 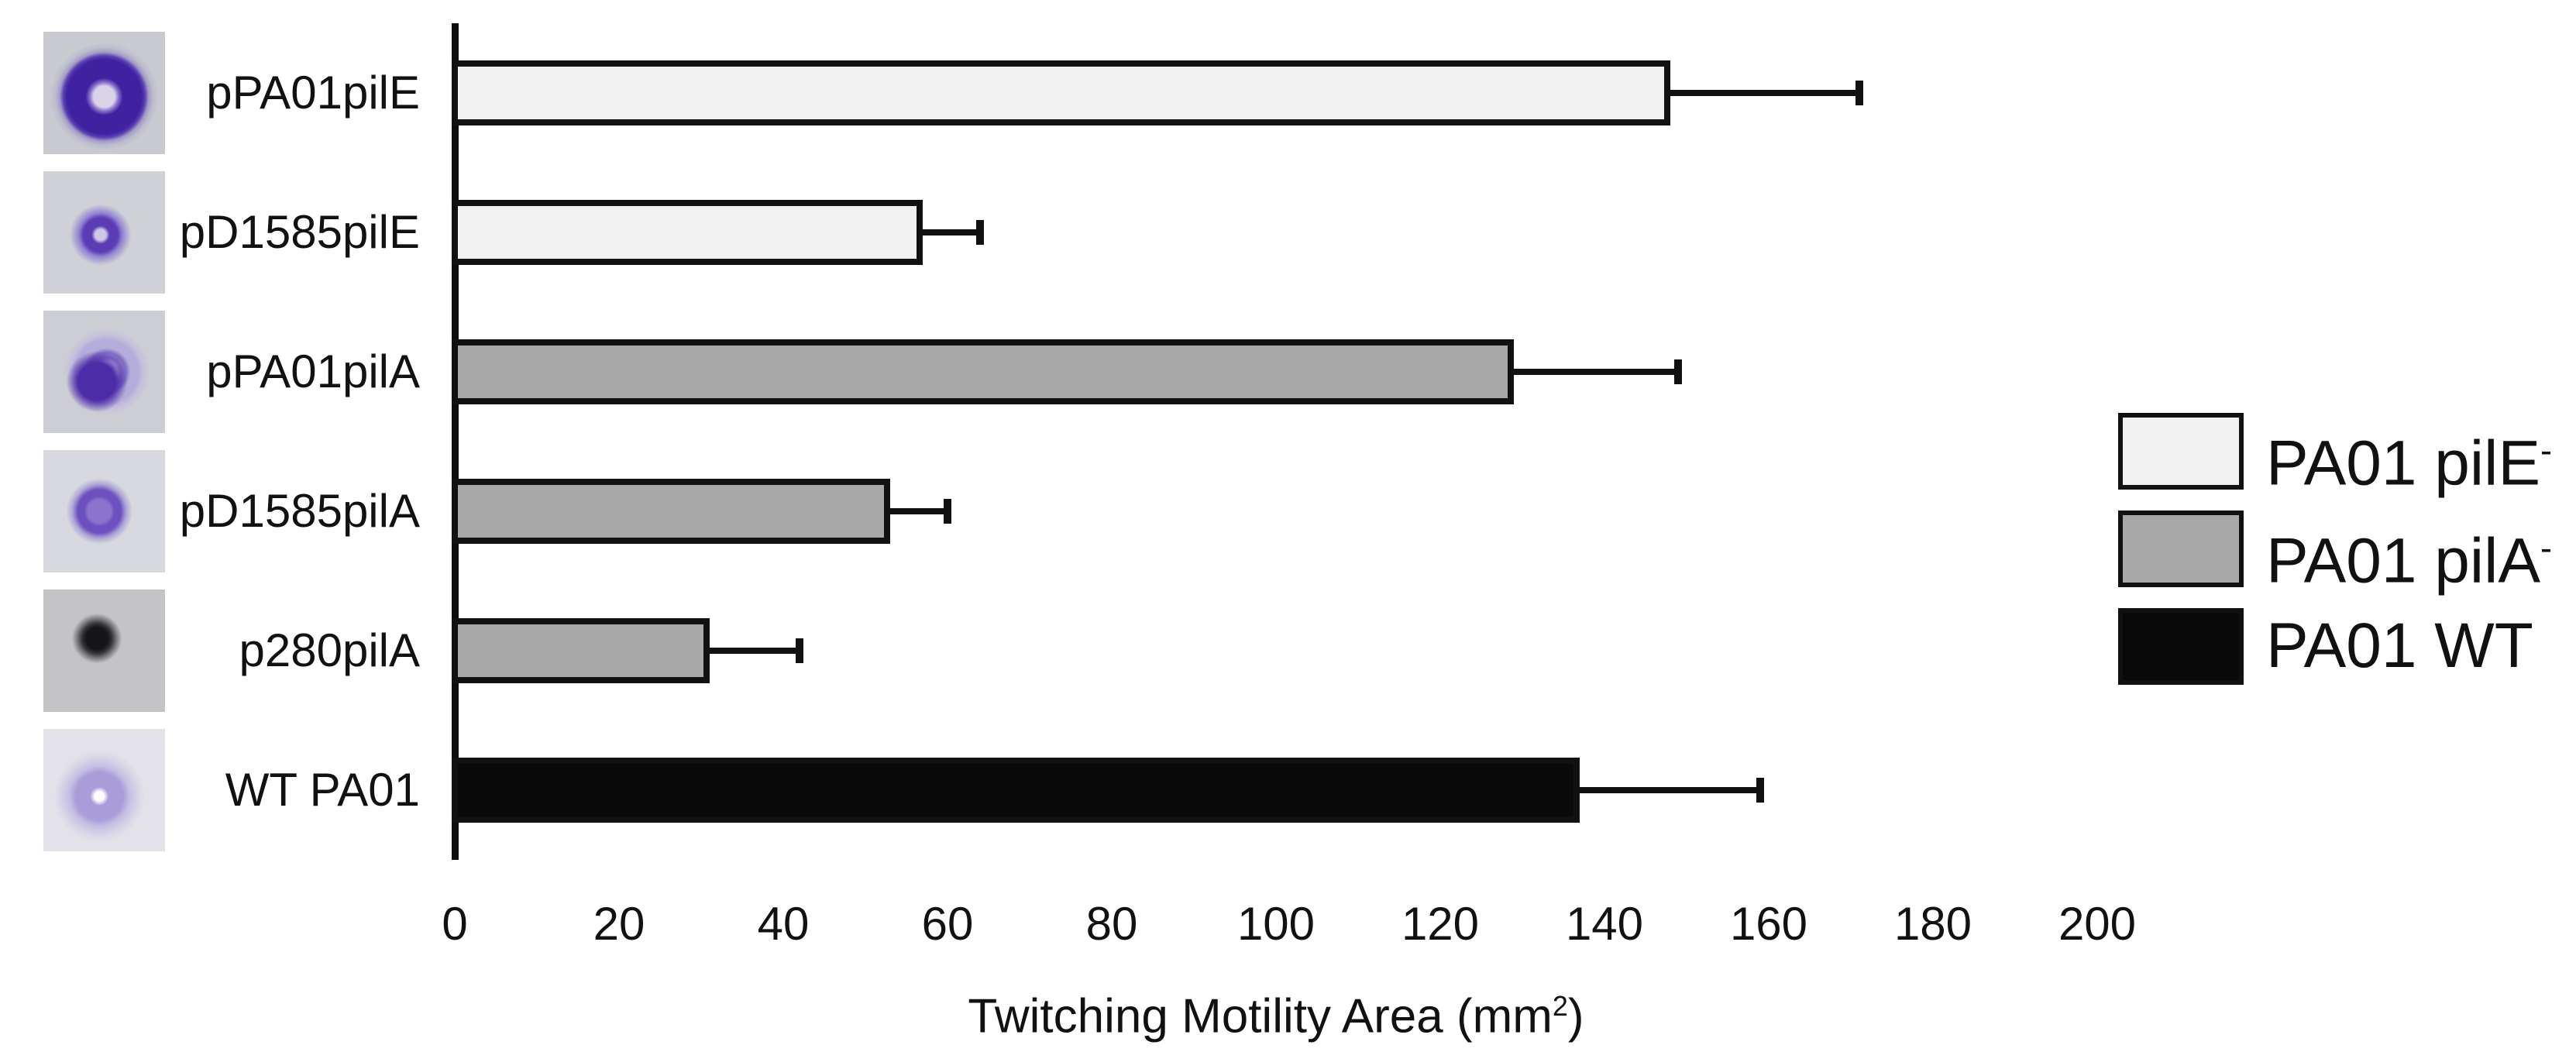 I want to click on x-tick-label-140: 140, so click(x=1604, y=924).